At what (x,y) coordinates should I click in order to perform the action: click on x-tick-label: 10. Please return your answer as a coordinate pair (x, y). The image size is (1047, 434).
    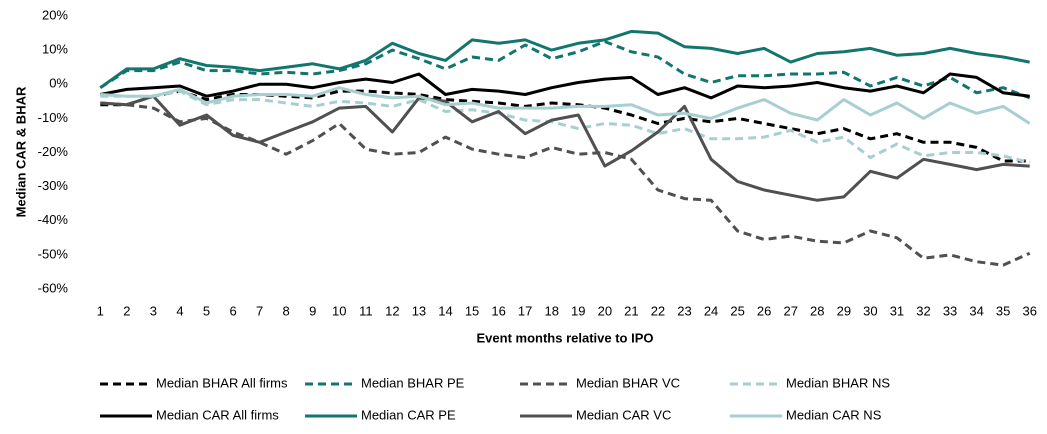
    Looking at the image, I should click on (339, 310).